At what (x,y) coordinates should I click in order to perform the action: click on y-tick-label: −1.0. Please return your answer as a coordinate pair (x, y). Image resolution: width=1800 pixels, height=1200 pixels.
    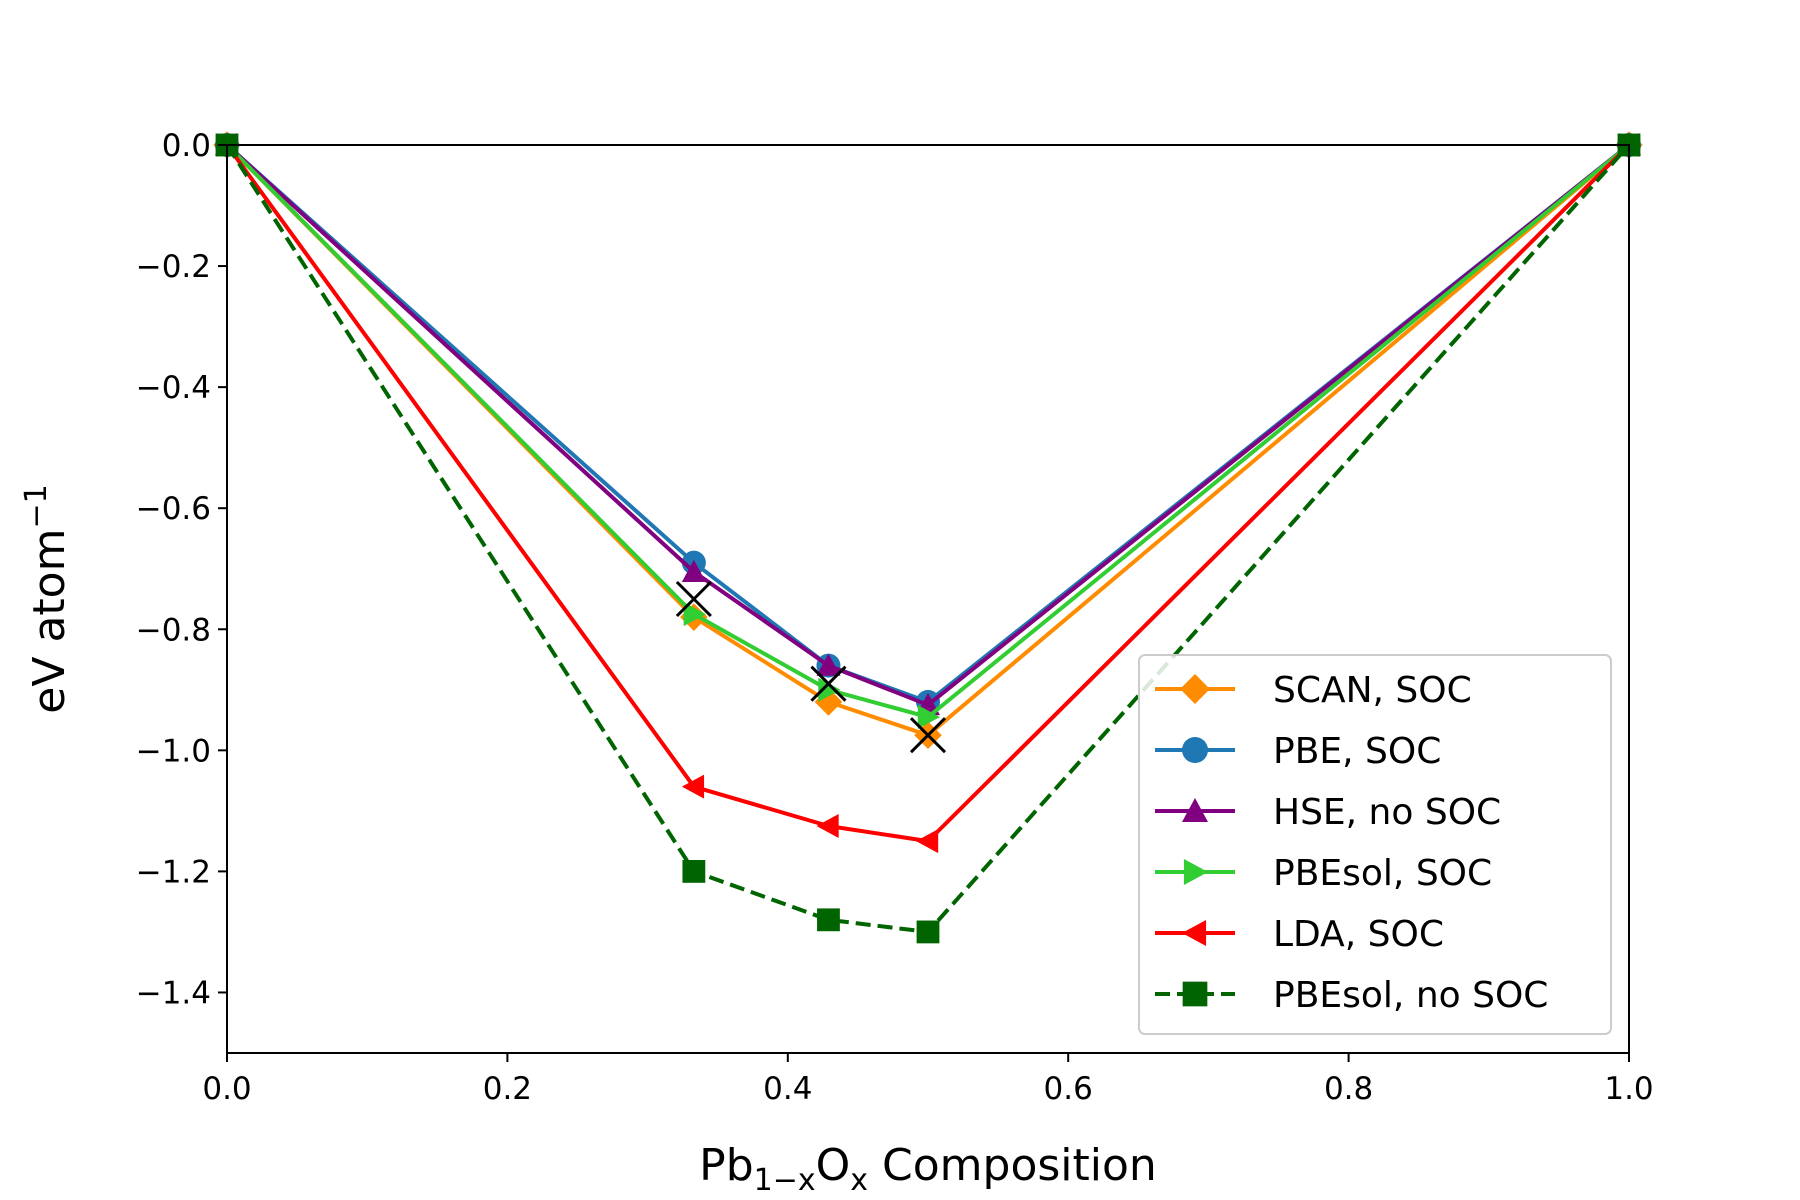
    Looking at the image, I should click on (173, 751).